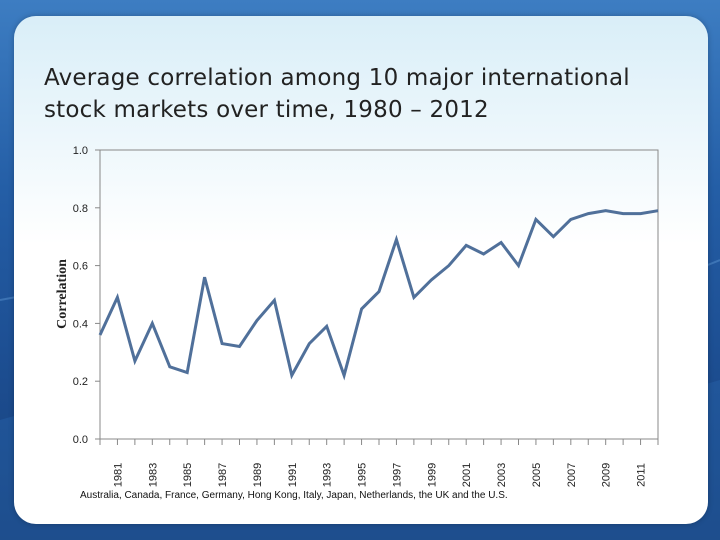 This screenshot has width=720, height=540. What do you see at coordinates (502, 475) in the screenshot?
I see `x-tick-label: 2003` at bounding box center [502, 475].